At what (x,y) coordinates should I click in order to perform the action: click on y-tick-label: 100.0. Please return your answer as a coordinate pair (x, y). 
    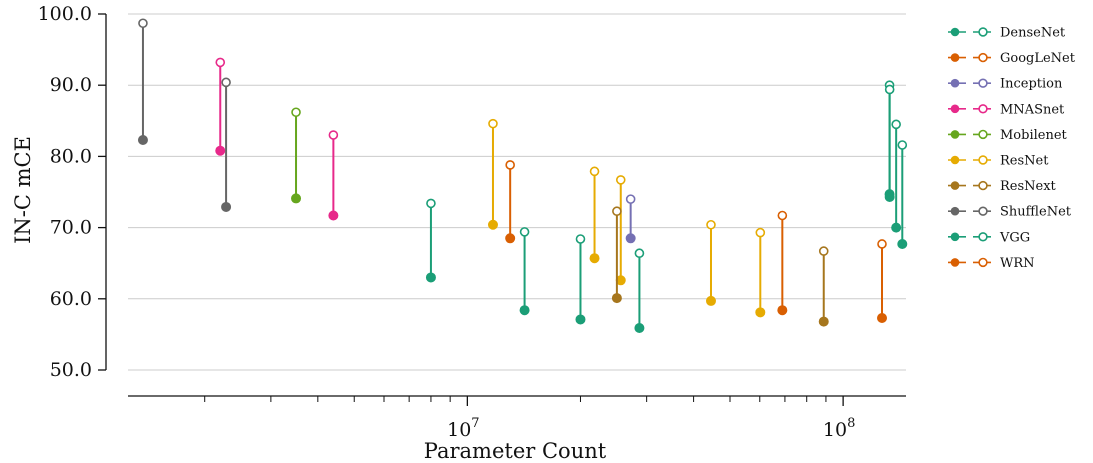
    Looking at the image, I should click on (65, 14).